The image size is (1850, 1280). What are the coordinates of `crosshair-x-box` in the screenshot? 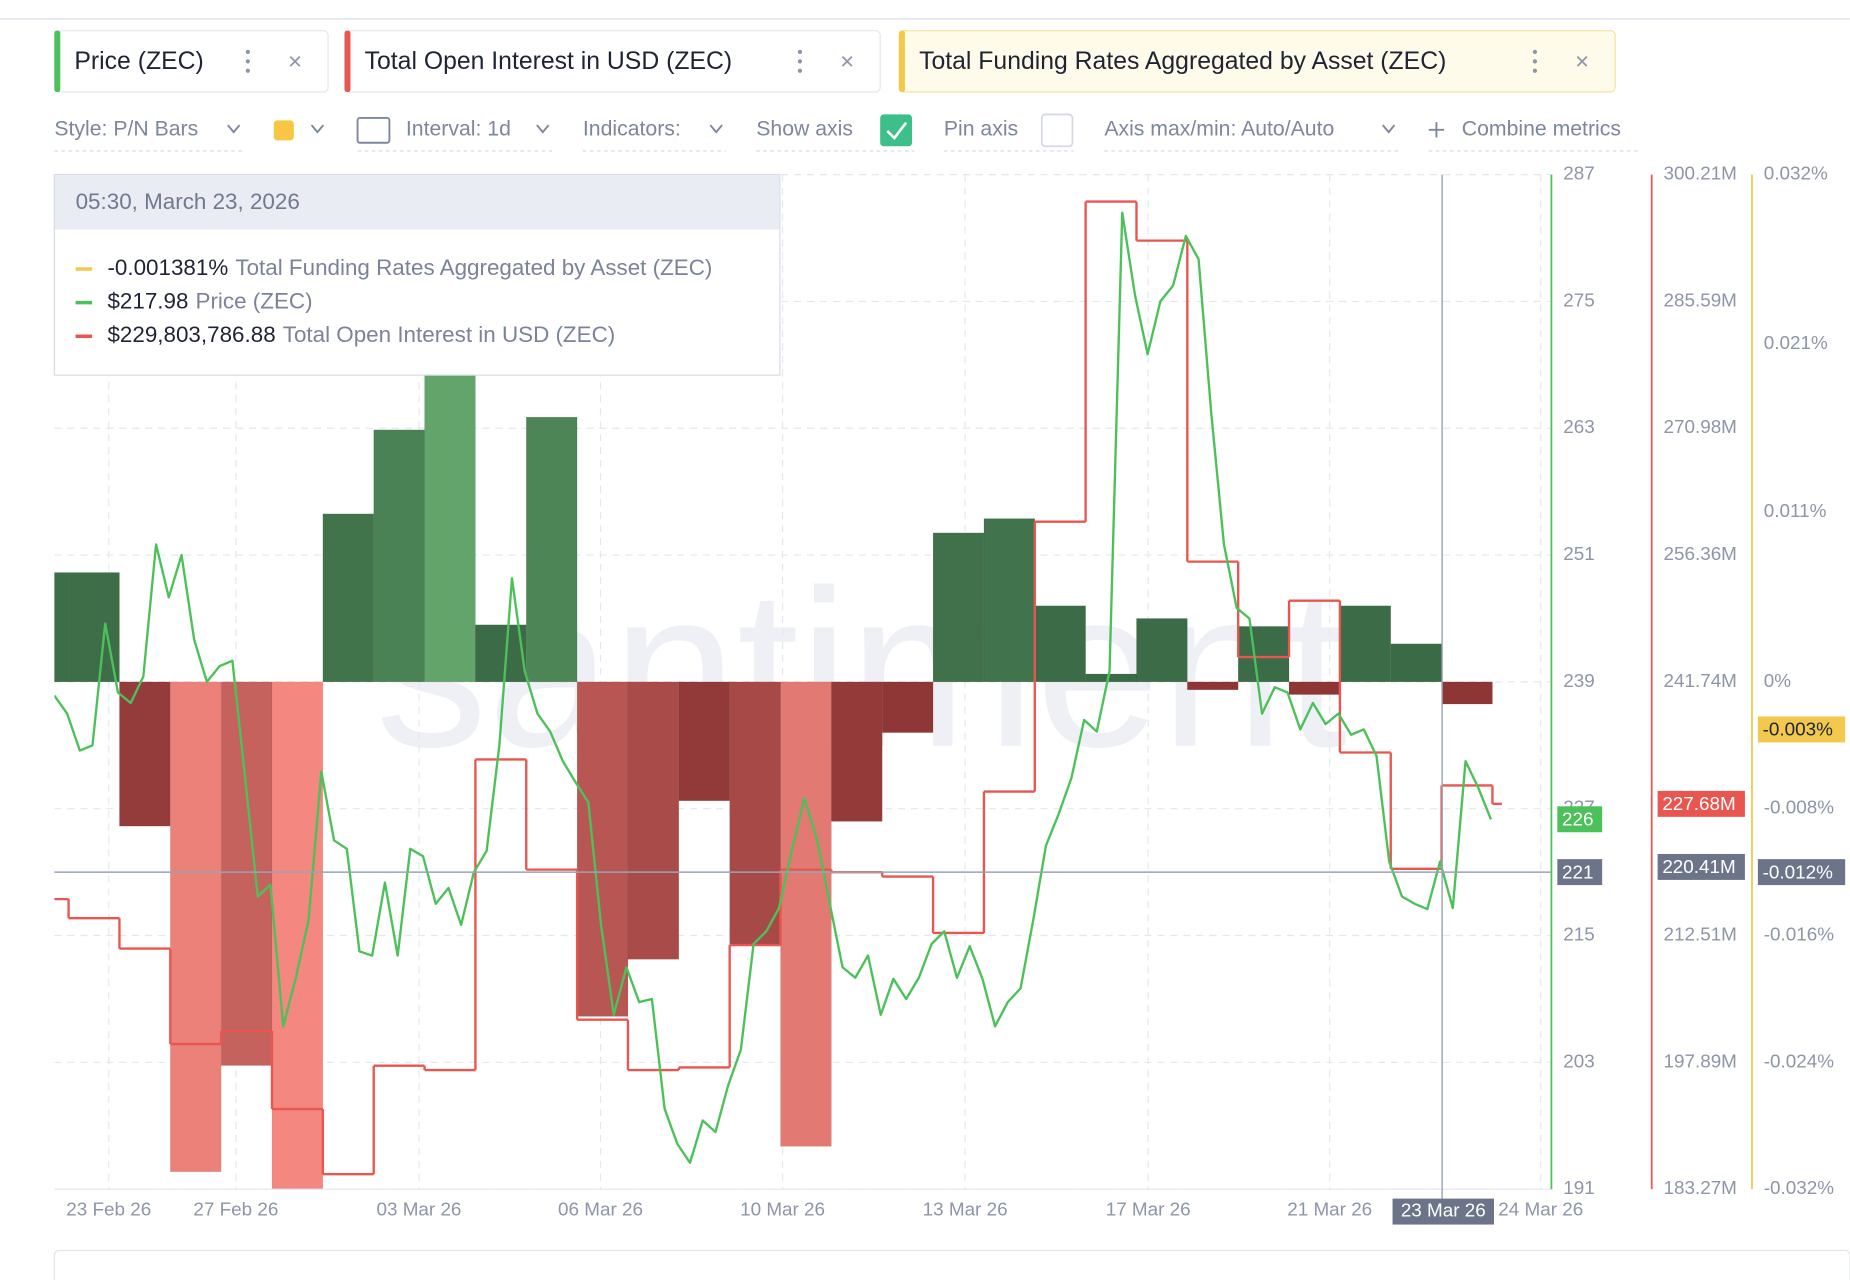 It's located at (1443, 1211).